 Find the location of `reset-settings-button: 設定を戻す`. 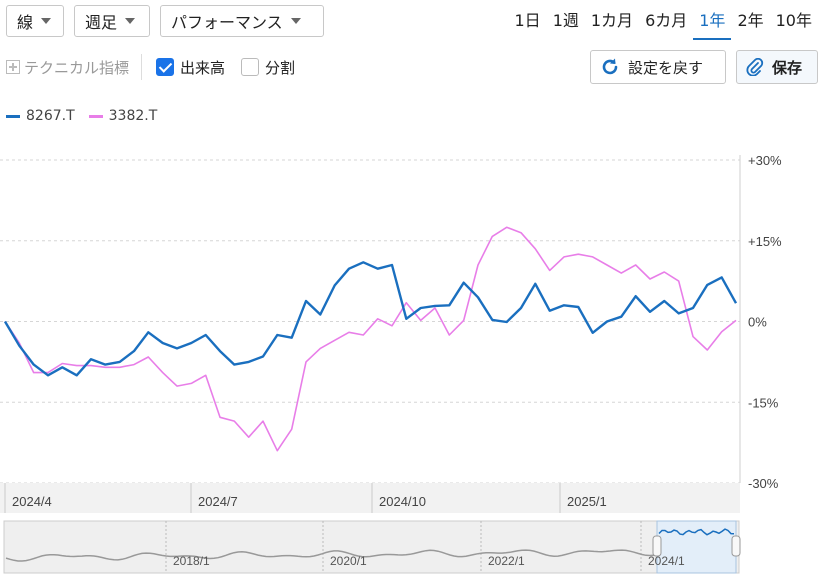

reset-settings-button: 設定を戻す is located at coordinates (658, 67).